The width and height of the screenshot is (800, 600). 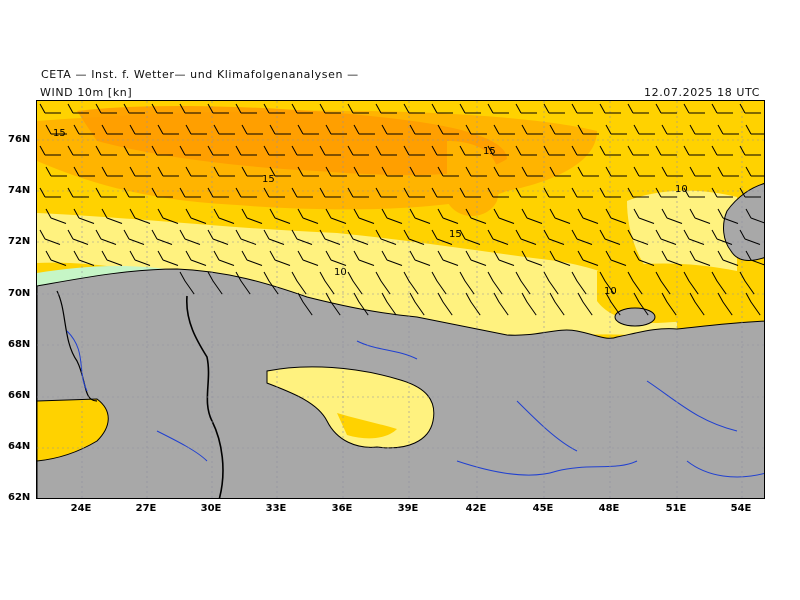 I want to click on lon-label: 45E, so click(x=543, y=508).